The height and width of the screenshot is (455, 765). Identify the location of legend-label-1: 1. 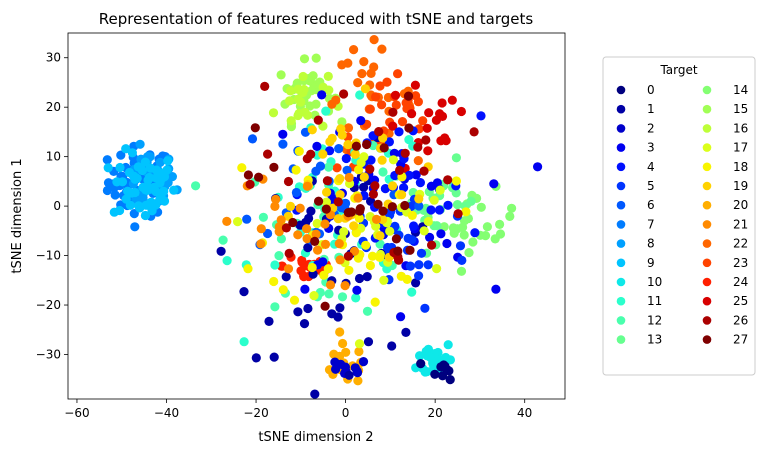
(651, 109).